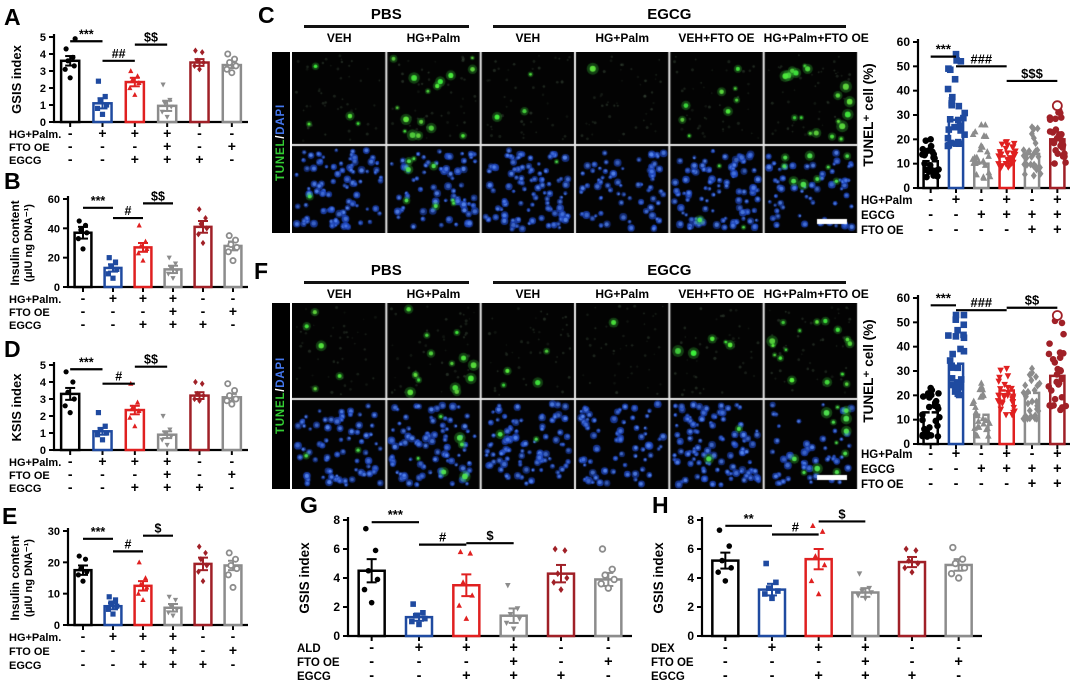 The height and width of the screenshot is (683, 1080). Describe the element at coordinates (158, 581) in the screenshot. I see `scatter-points` at that location.